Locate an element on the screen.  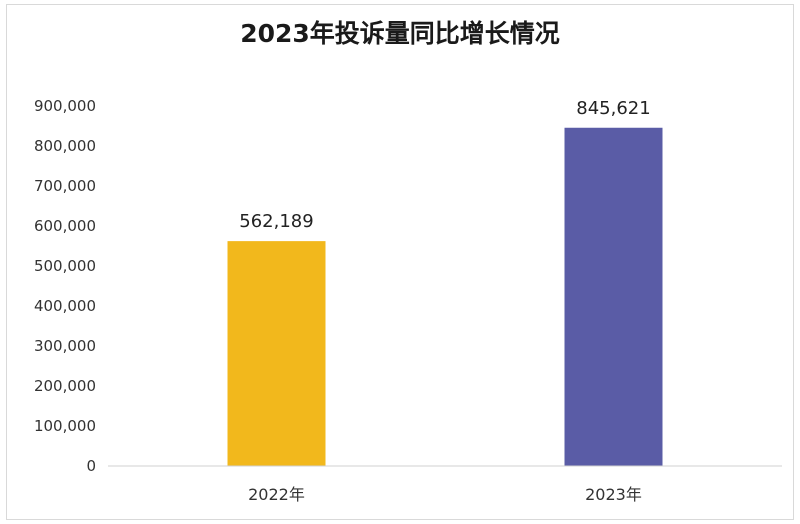
data-label: 845,621 is located at coordinates (613, 108).